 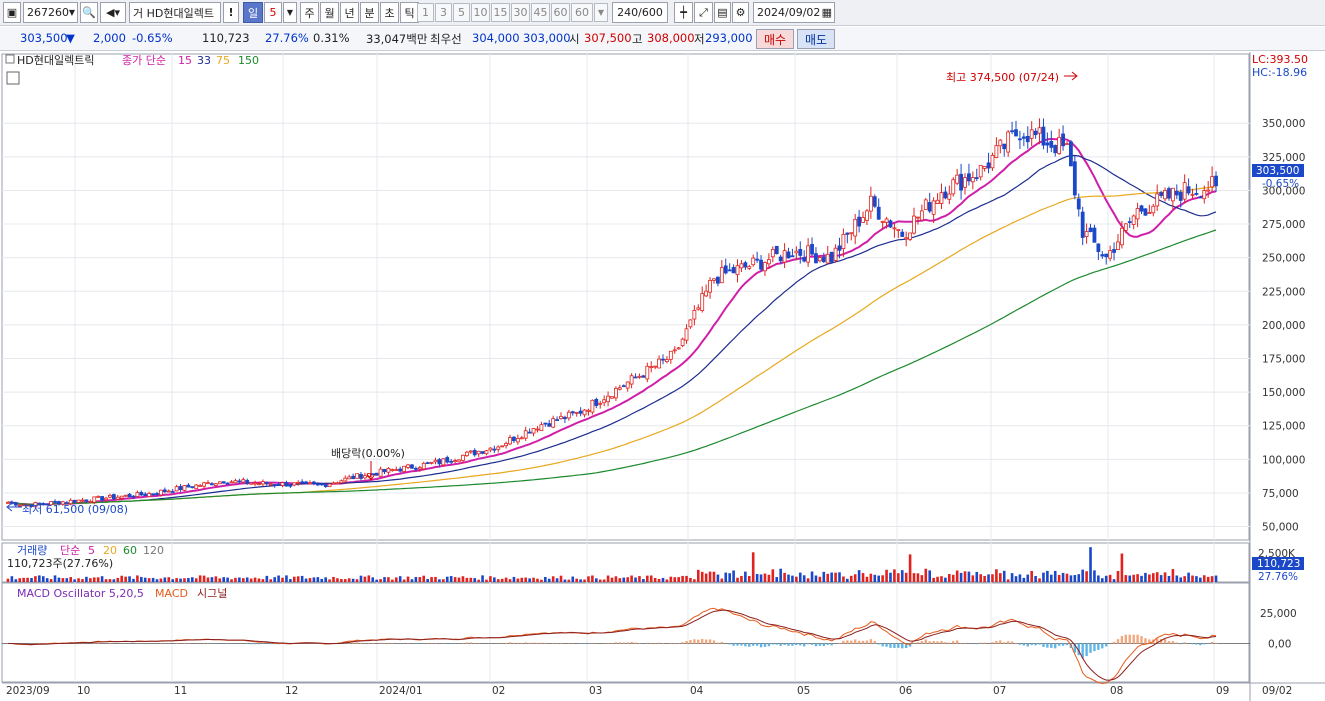 What do you see at coordinates (349, 12) in the screenshot?
I see `tab-year: 년` at bounding box center [349, 12].